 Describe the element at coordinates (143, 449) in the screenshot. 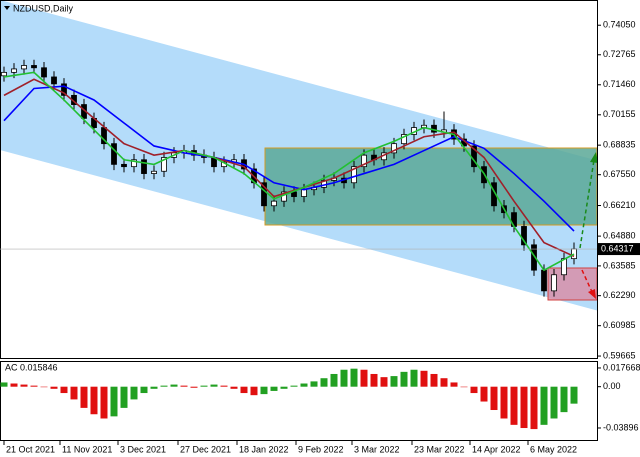

I see `x-tick-label: 3 Dec 2021` at that location.